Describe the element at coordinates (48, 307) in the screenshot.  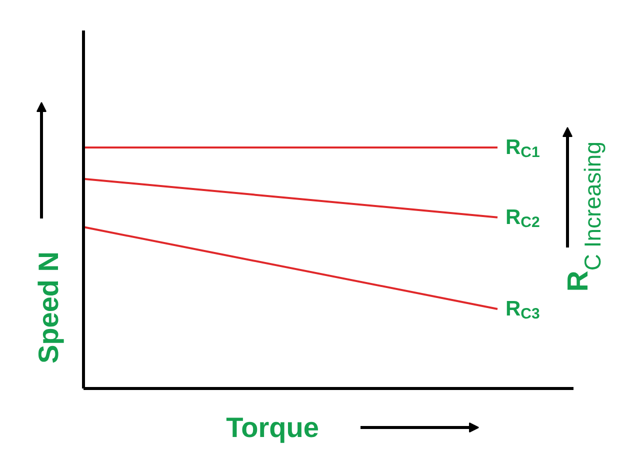
I see `y-axis-title: Speed N` at that location.